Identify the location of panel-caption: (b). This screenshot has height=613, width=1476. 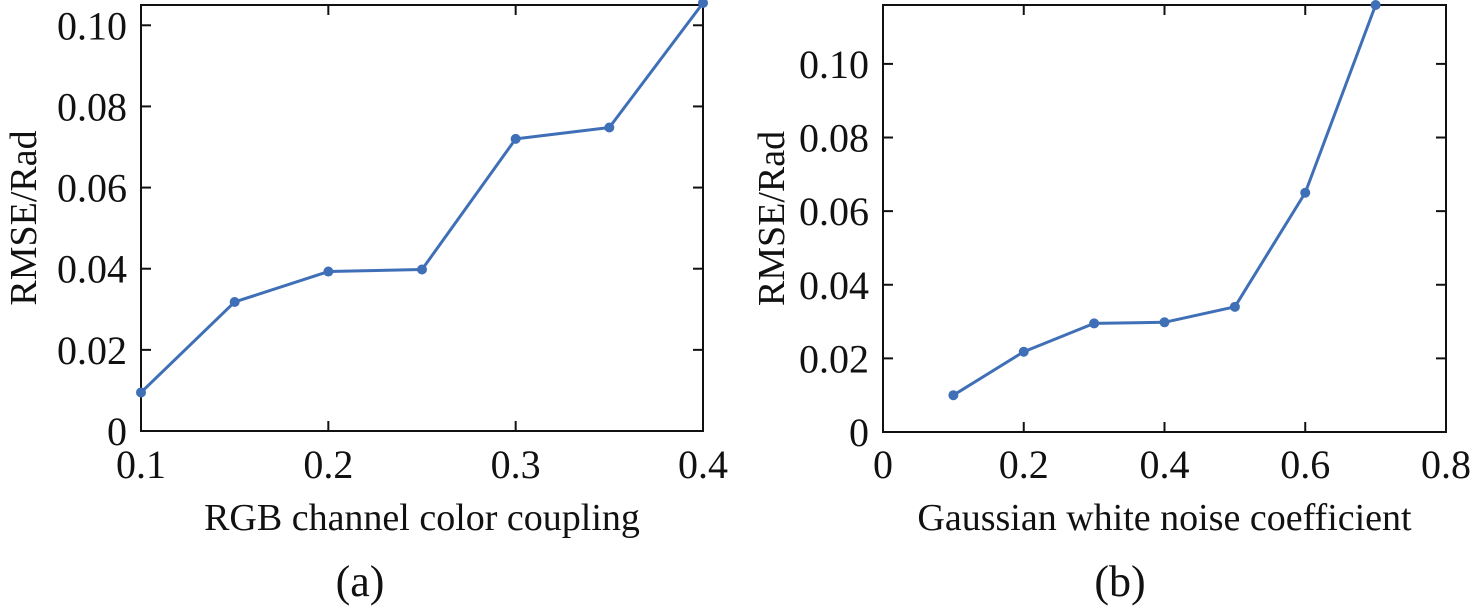
(1119, 581).